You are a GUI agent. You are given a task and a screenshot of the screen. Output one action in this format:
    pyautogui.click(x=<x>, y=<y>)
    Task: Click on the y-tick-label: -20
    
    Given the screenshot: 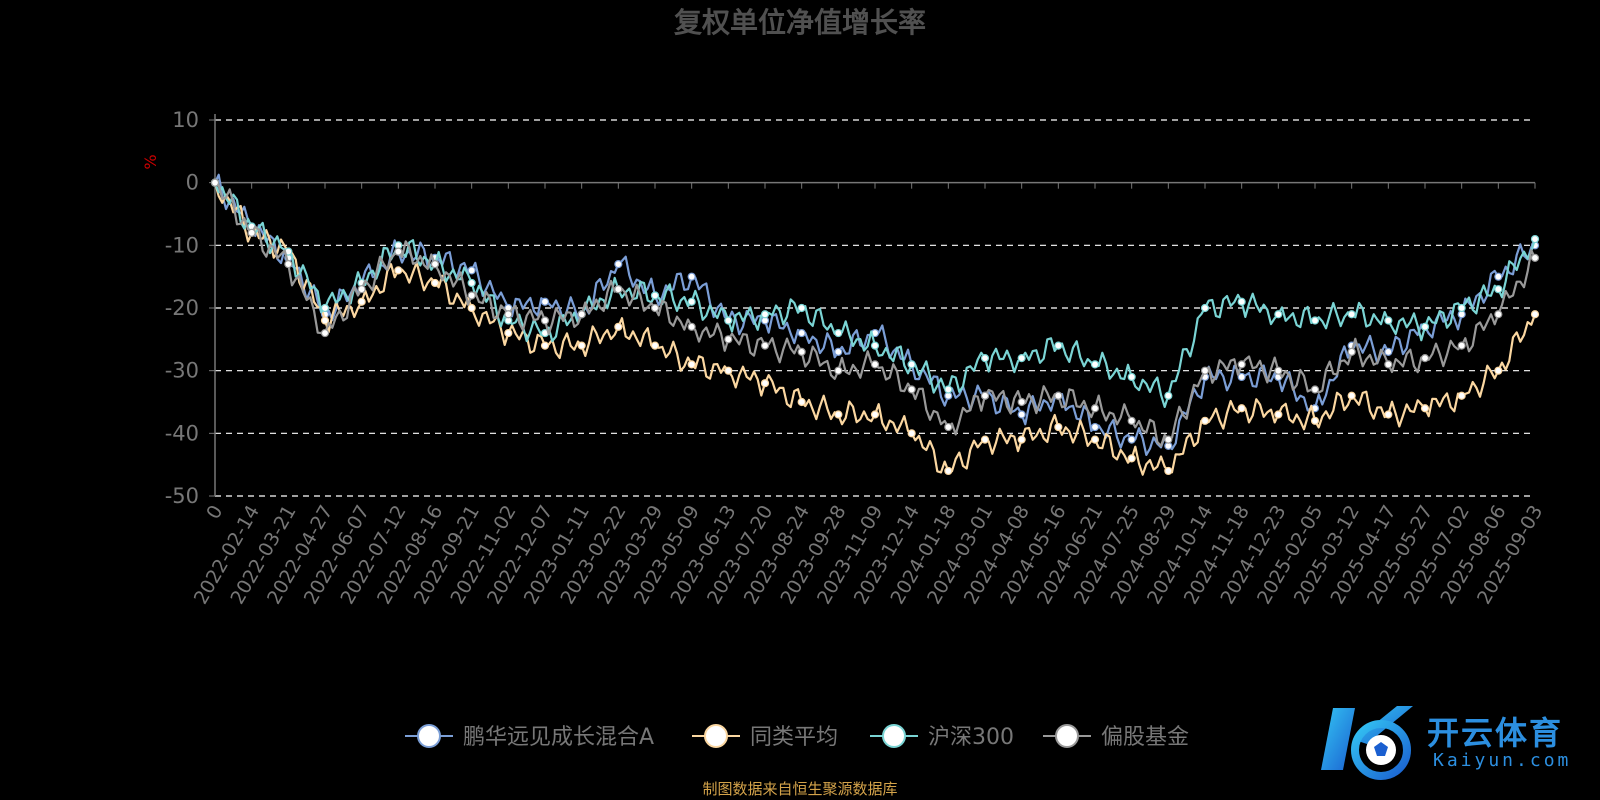 What is the action you would take?
    pyautogui.click(x=182, y=308)
    